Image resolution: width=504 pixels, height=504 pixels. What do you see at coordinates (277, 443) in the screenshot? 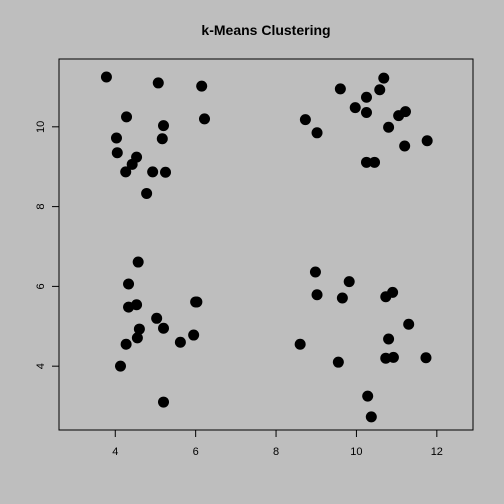
I see `x-axis: 4 6 8 10 12` at bounding box center [277, 443].